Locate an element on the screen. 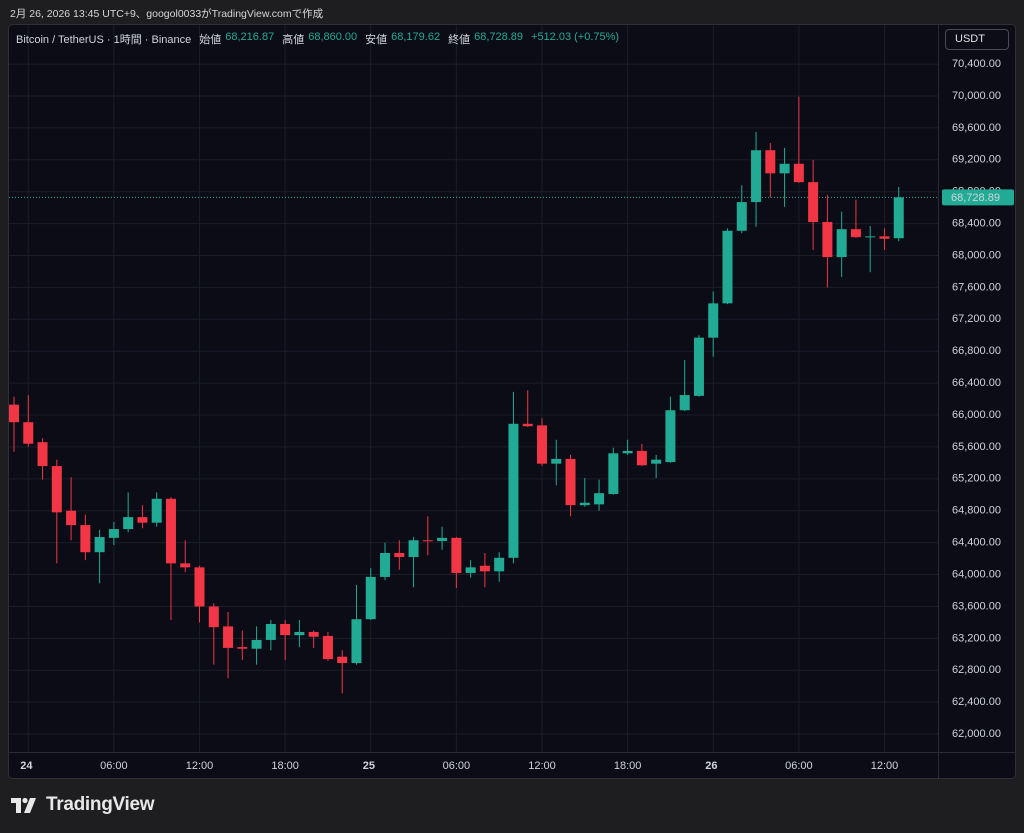 This screenshot has width=1024, height=833. change: +512.03 (+0.75%) is located at coordinates (575, 37).